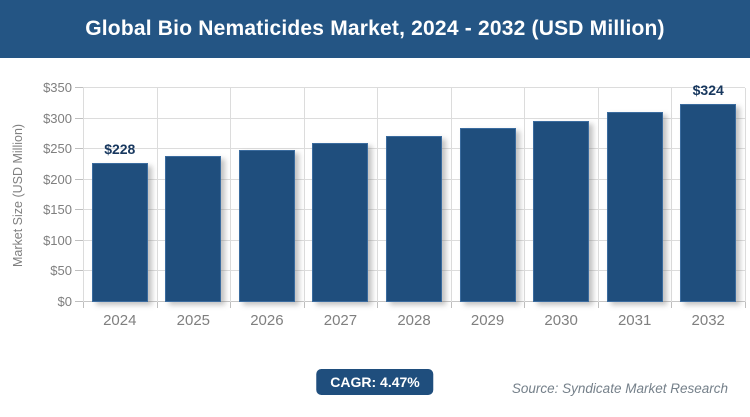 The width and height of the screenshot is (750, 417). I want to click on y-tick-label: $150, so click(57, 210).